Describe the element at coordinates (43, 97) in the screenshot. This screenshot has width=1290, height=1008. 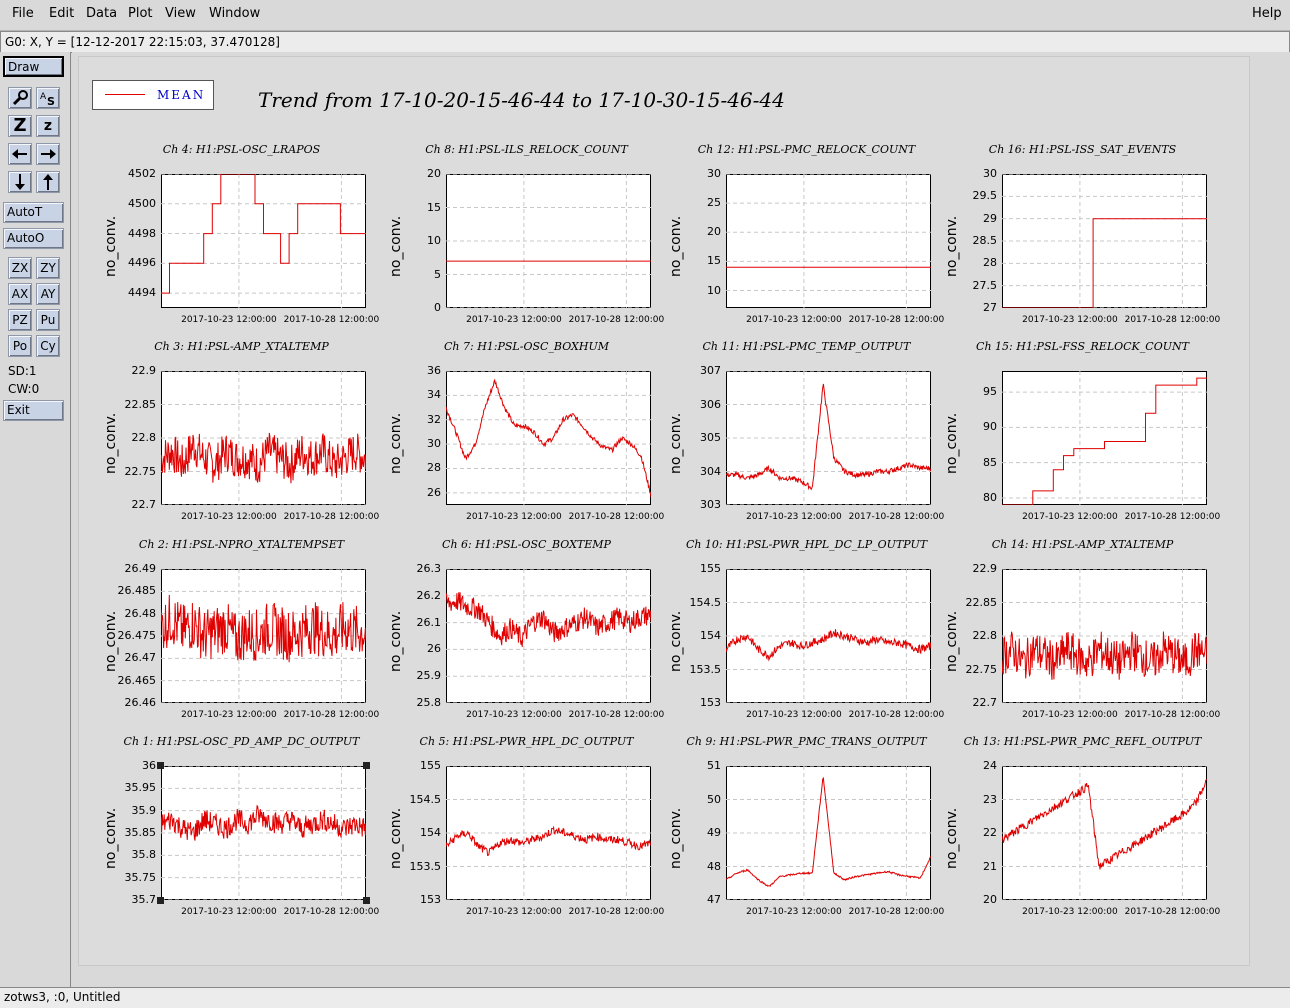
I see `svg-text: A` at that location.